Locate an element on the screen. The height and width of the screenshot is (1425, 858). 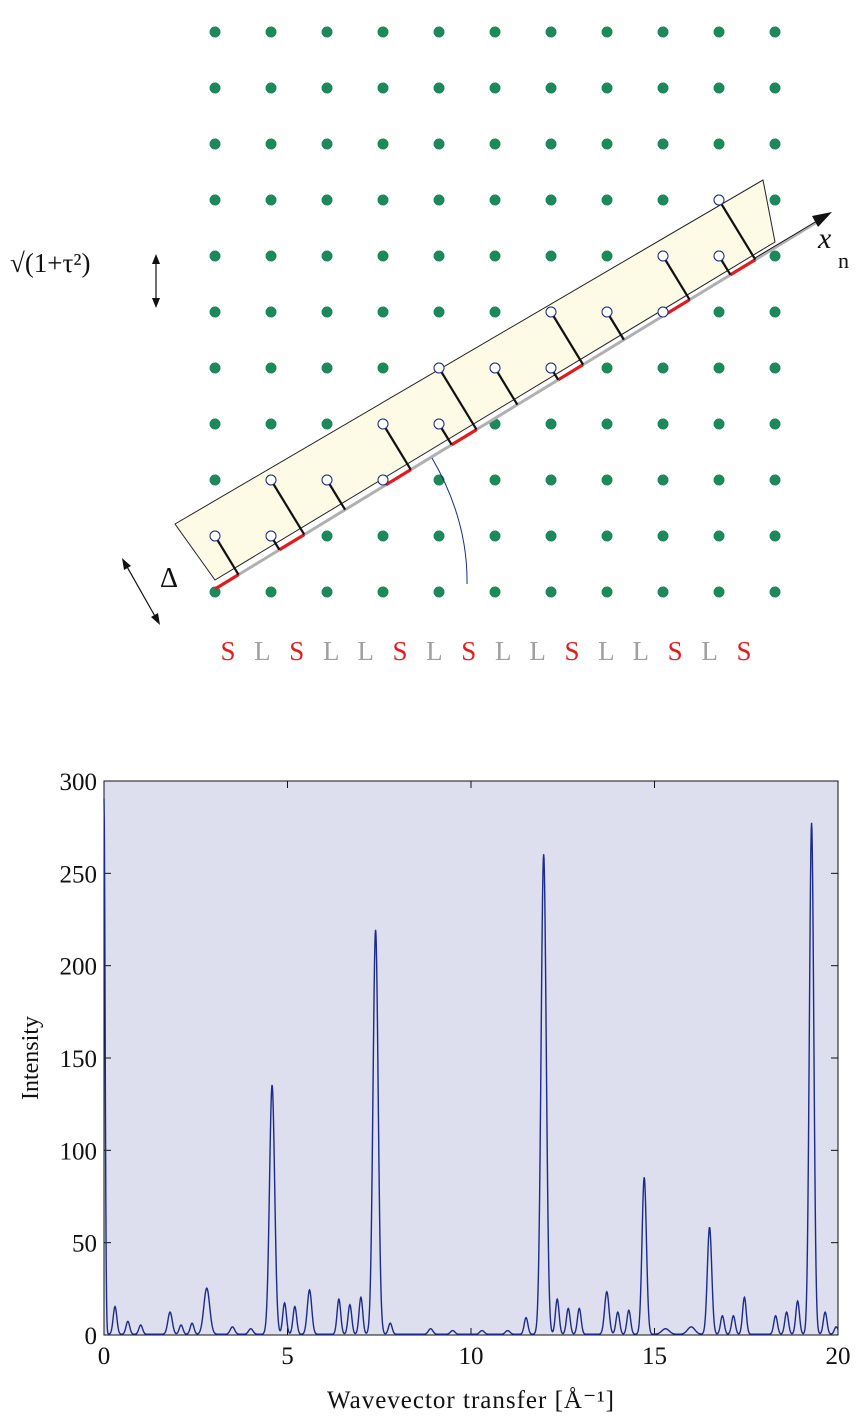
x-tick-label: 15 is located at coordinates (654, 1356).